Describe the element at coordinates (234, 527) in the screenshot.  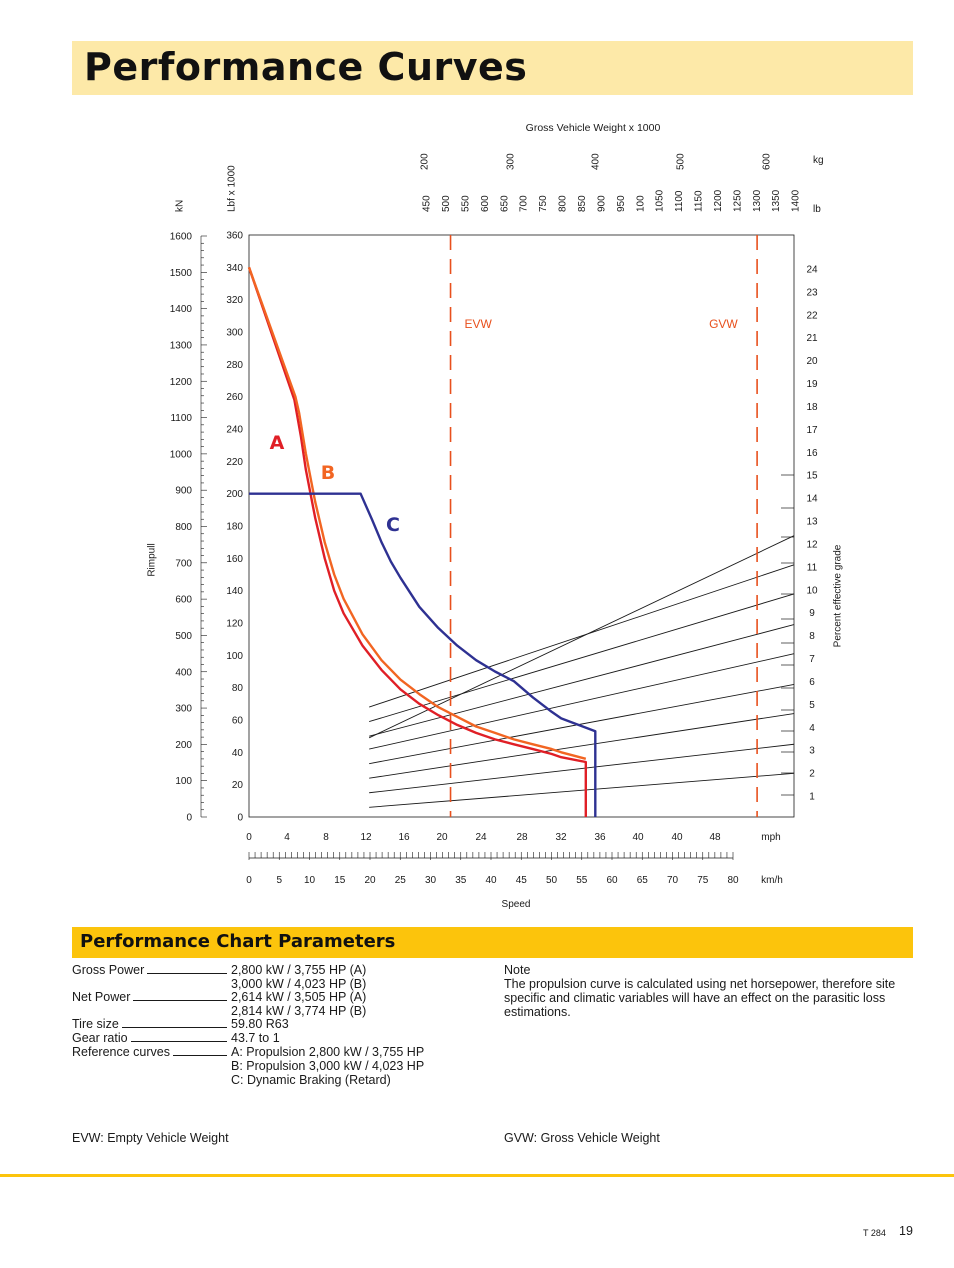
I see `lbf-tick-label: 180` at that location.